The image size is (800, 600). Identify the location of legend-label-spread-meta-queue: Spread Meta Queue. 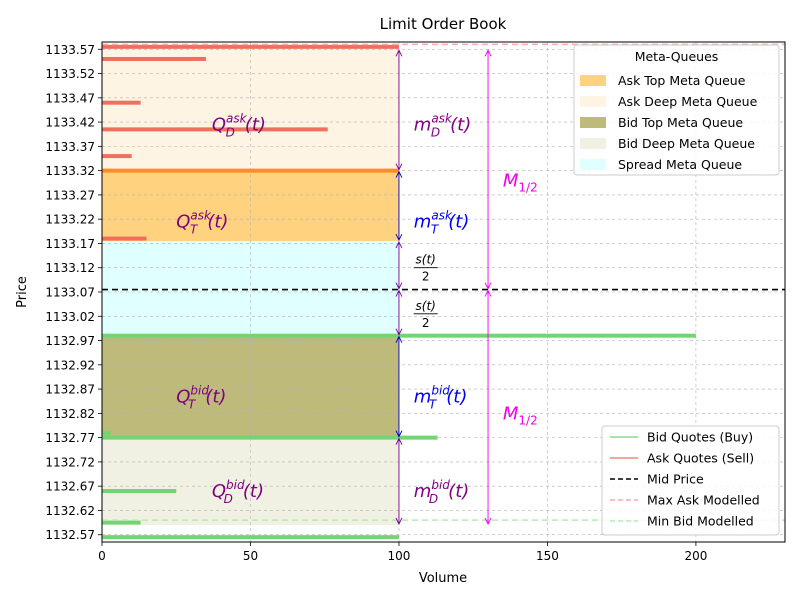
(680, 164).